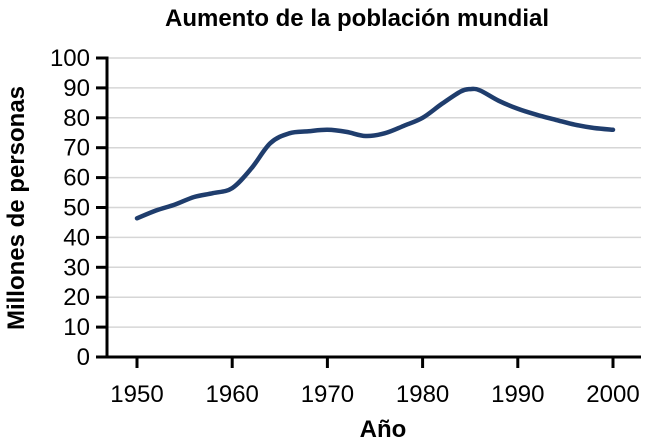 This screenshot has height=448, width=651. I want to click on chart-title: Aumento de la población mundial, so click(357, 18).